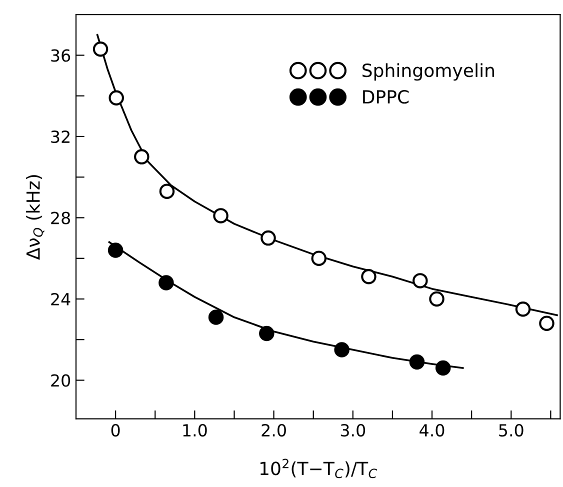 Image resolution: width=563 pixels, height=487 pixels. What do you see at coordinates (386, 97) in the screenshot?
I see `legend-label: DPPC` at bounding box center [386, 97].